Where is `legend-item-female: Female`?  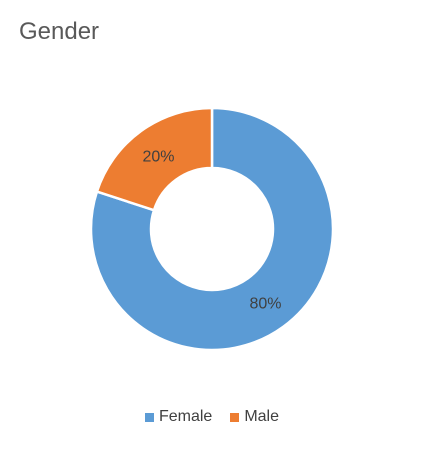 legend-item-female: Female is located at coordinates (178, 417).